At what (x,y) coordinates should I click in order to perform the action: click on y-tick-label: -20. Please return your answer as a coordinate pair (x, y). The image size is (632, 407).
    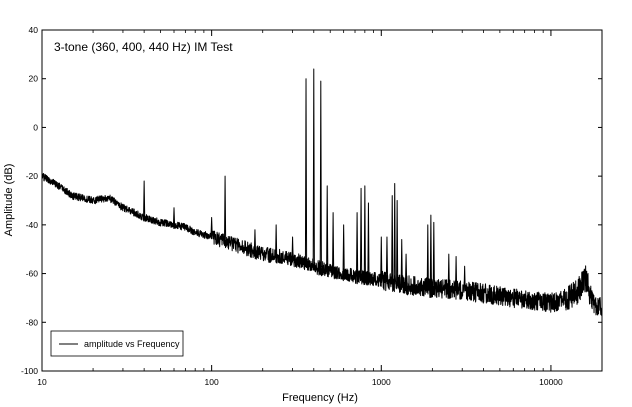
    Looking at the image, I should click on (32, 176).